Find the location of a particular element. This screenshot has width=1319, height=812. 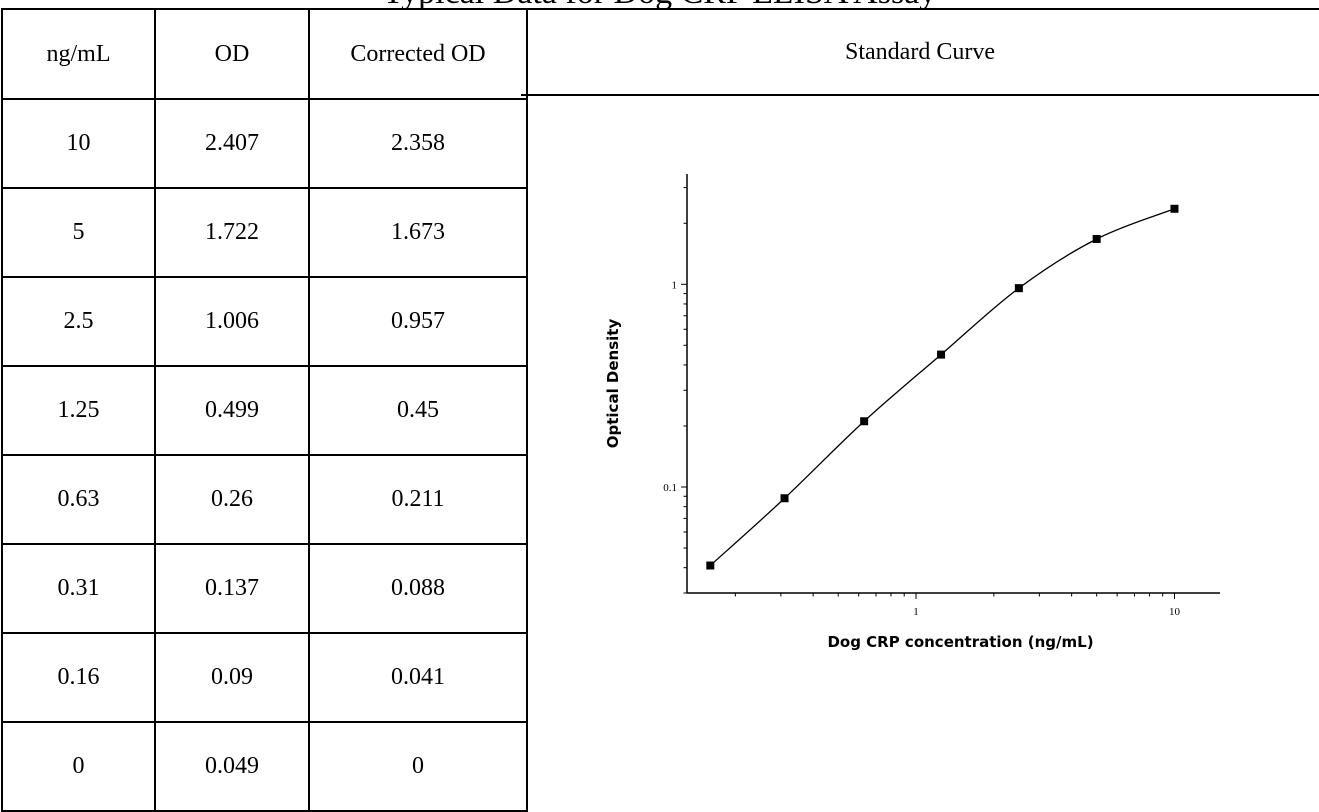

table-row: 1.25 0.499 0.45 is located at coordinates (264, 410).